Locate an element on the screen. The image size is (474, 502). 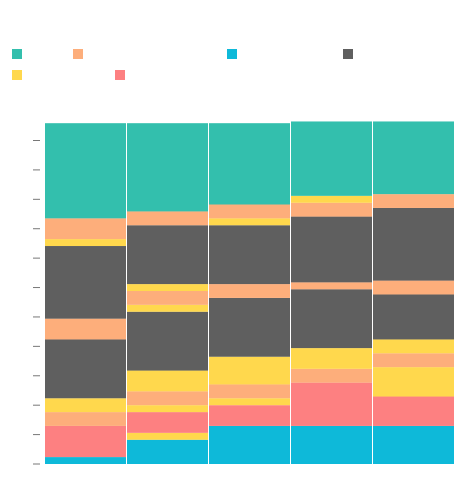
y-axis is located at coordinates (36, 302).